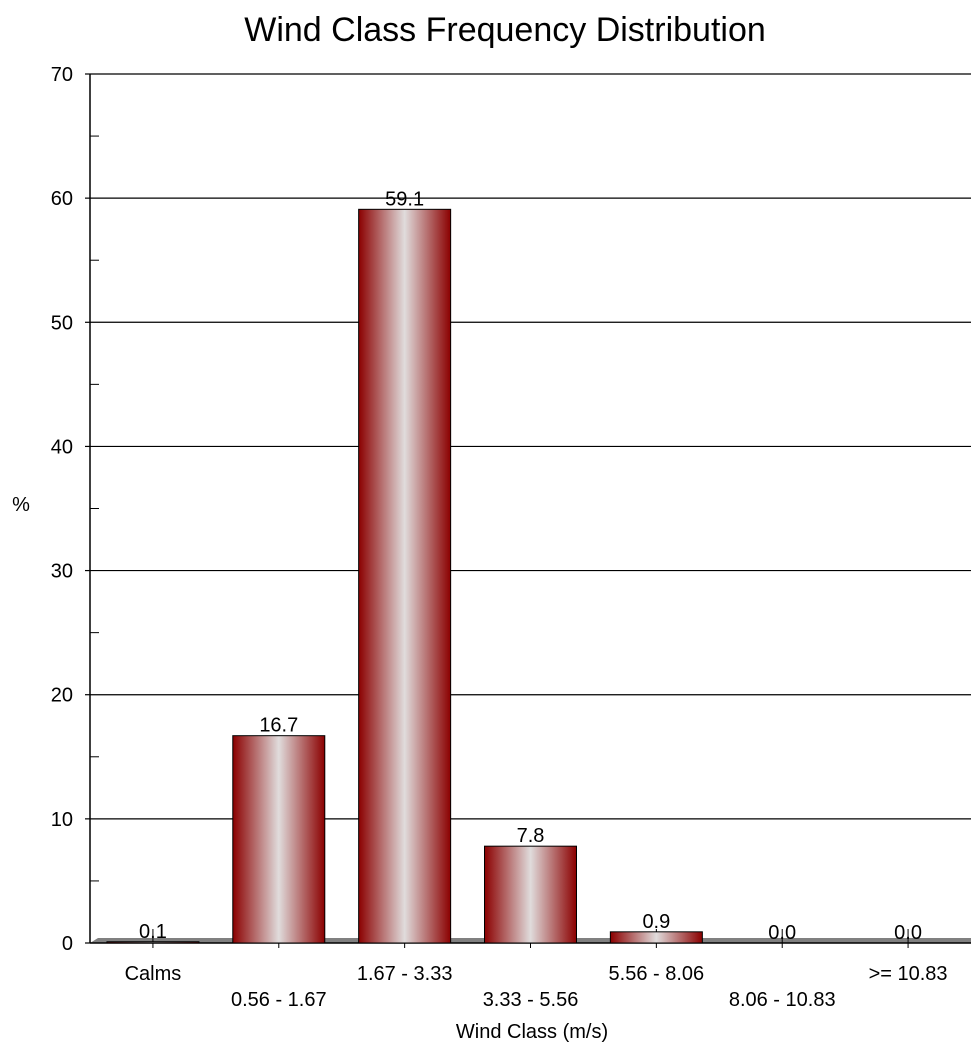  What do you see at coordinates (657, 974) in the screenshot?
I see `x-tick-label: 5.56 - 8.06` at bounding box center [657, 974].